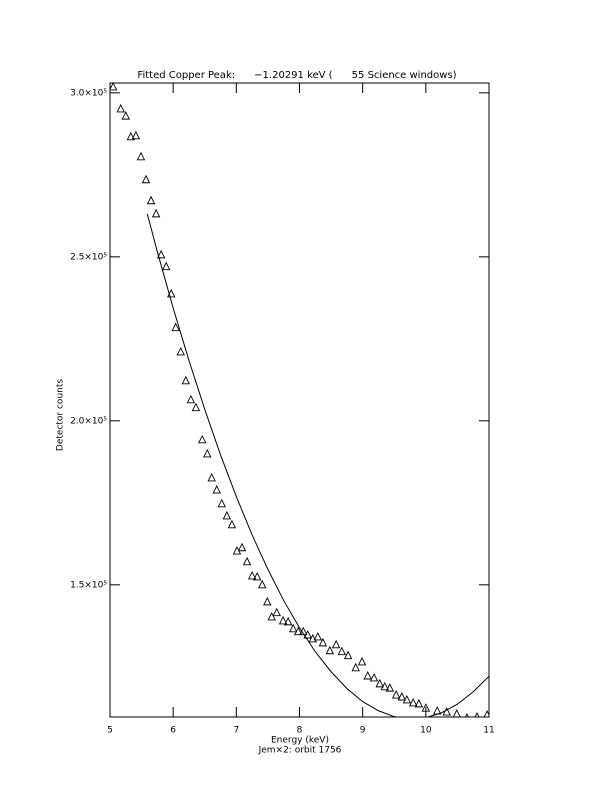  Describe the element at coordinates (88, 421) in the screenshot. I see `y-tick-label: 2.0×10⁵` at that location.